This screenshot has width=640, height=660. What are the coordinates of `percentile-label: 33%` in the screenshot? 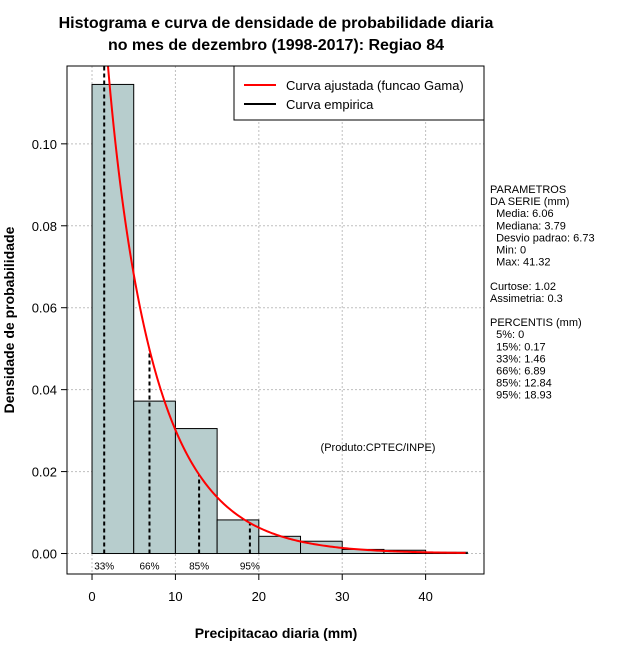 It's located at (104, 567).